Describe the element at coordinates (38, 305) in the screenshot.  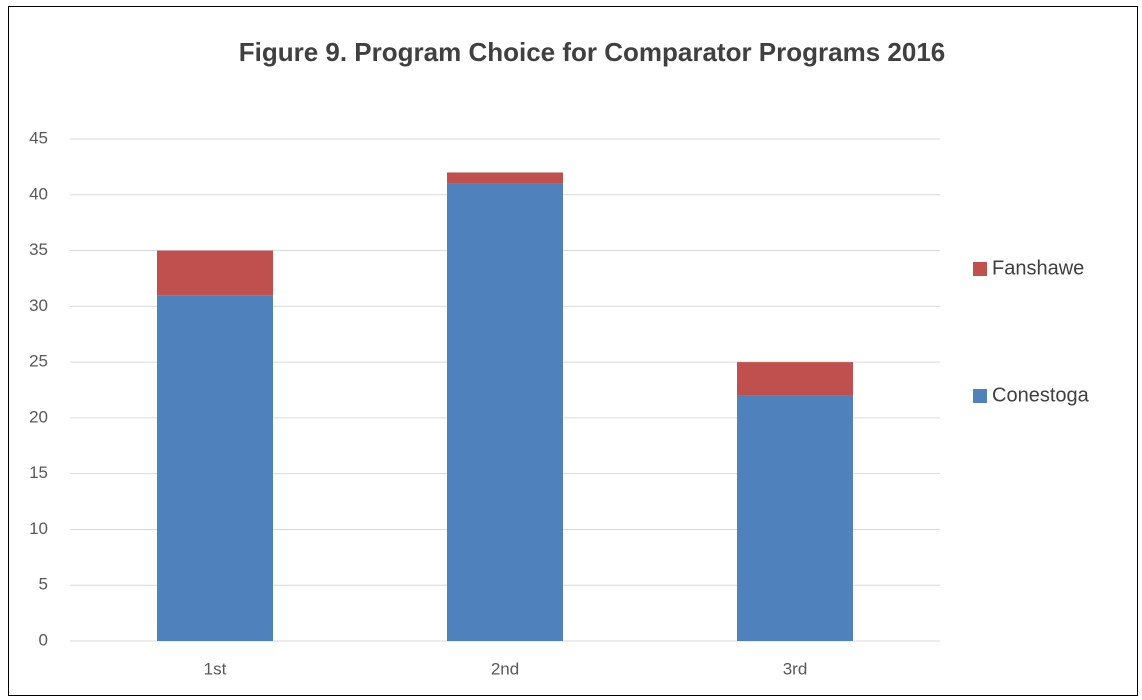
I see `y-tick-label: 30` at that location.